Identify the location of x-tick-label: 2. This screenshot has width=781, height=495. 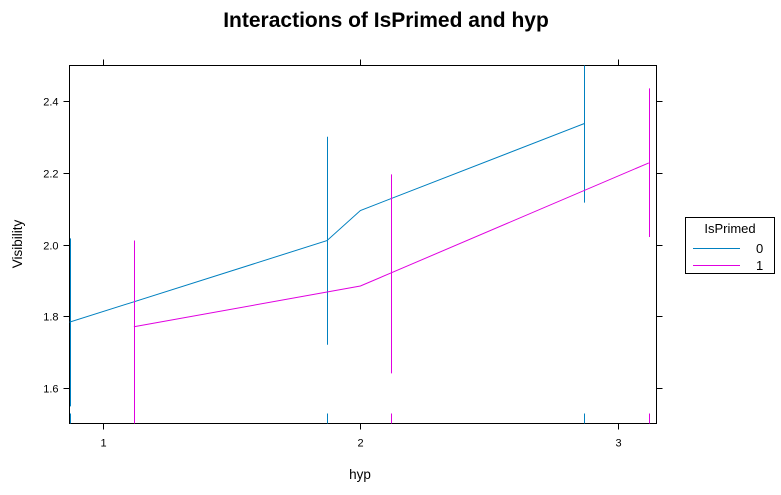
(360, 444).